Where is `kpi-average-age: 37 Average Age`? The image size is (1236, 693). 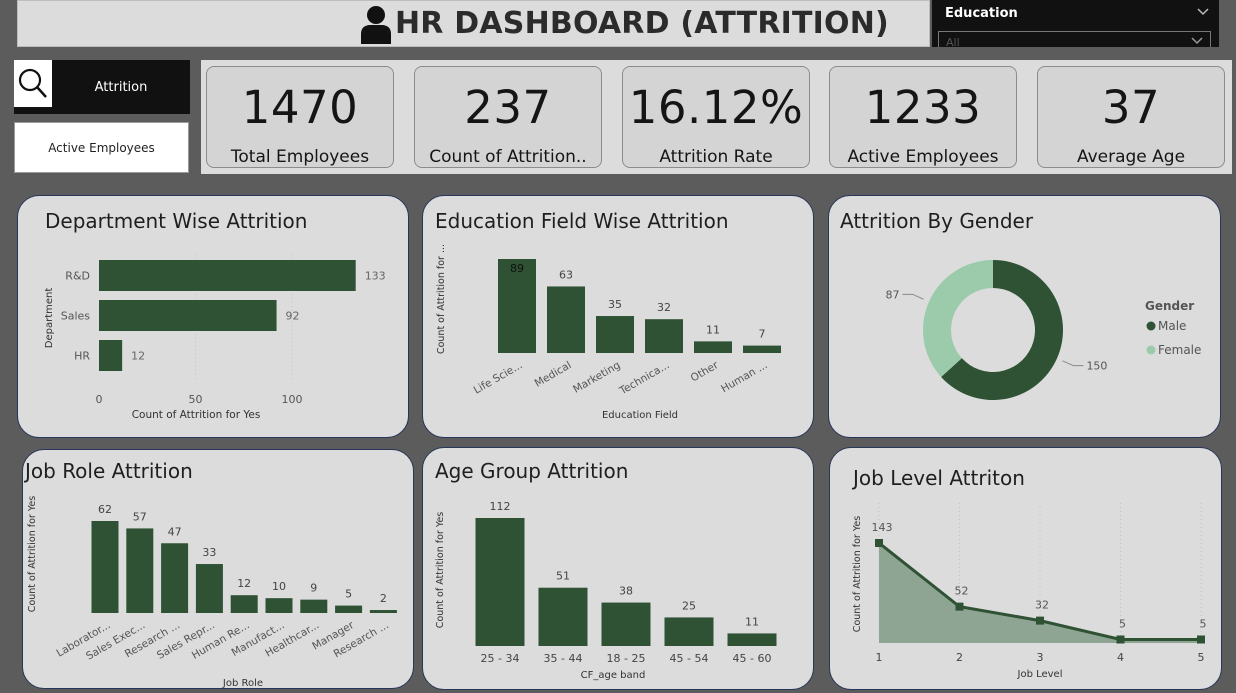
kpi-average-age: 37 Average Age is located at coordinates (1131, 117).